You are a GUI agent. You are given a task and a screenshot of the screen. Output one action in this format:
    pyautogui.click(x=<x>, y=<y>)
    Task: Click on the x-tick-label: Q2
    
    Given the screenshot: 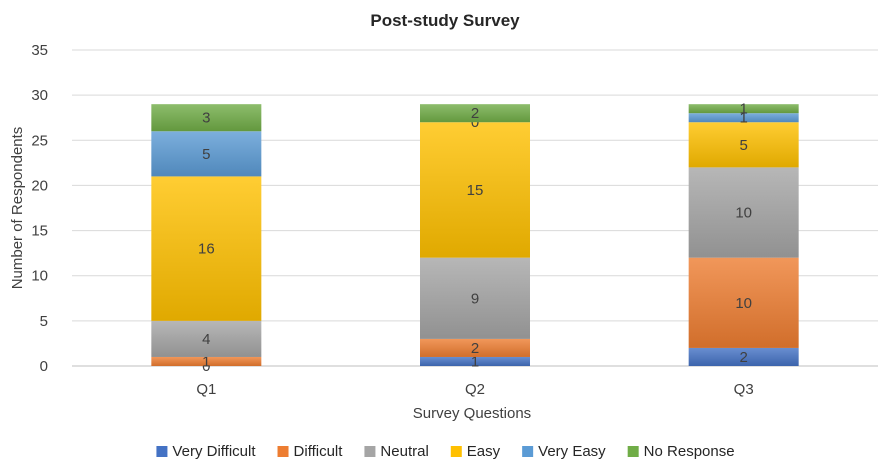 What is the action you would take?
    pyautogui.click(x=475, y=389)
    